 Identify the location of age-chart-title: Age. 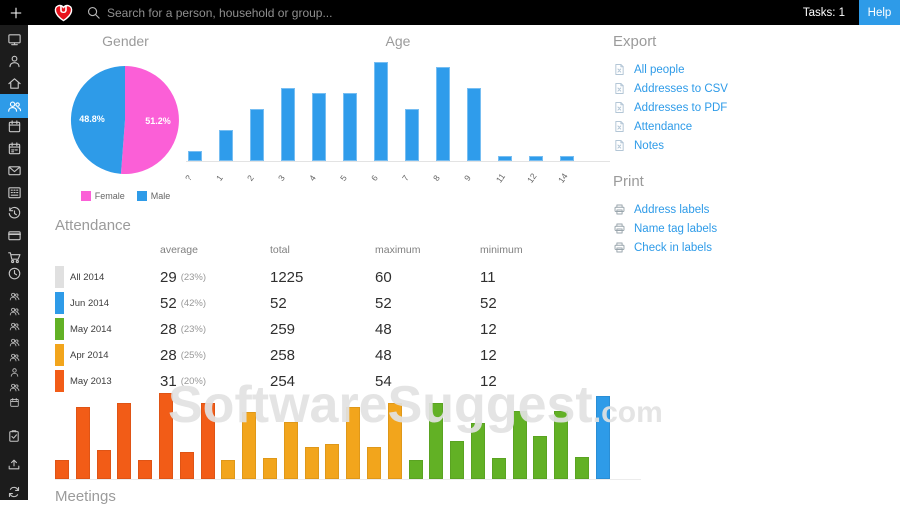
(398, 41).